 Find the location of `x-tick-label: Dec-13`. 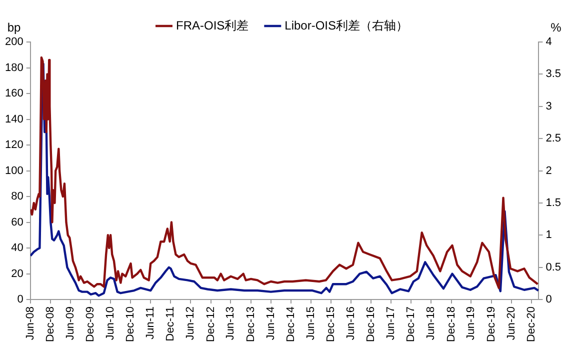

x-tick-label: Dec-13 is located at coordinates (250, 324).